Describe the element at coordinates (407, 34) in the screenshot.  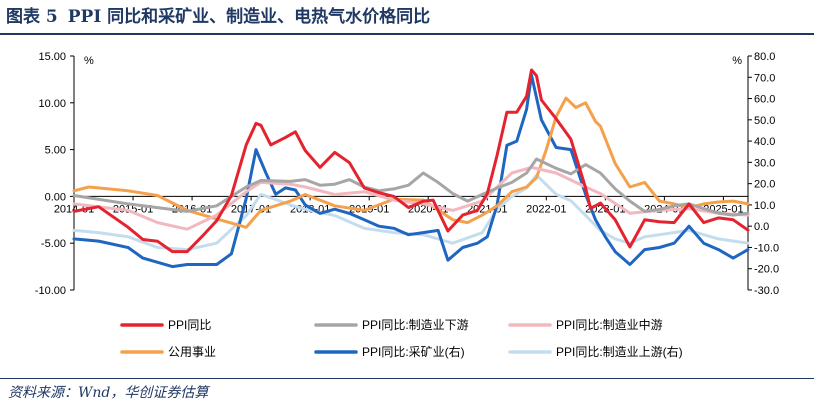
I see `title-rule` at that location.